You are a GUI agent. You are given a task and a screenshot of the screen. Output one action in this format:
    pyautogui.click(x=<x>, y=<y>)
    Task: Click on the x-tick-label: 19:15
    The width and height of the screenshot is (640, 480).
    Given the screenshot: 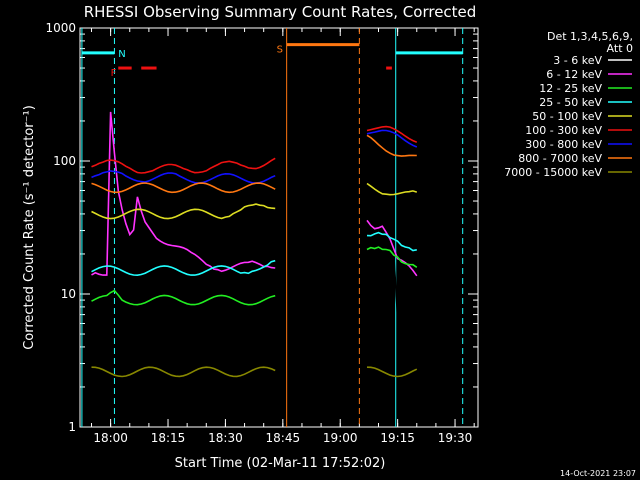 What is the action you would take?
    pyautogui.click(x=397, y=438)
    